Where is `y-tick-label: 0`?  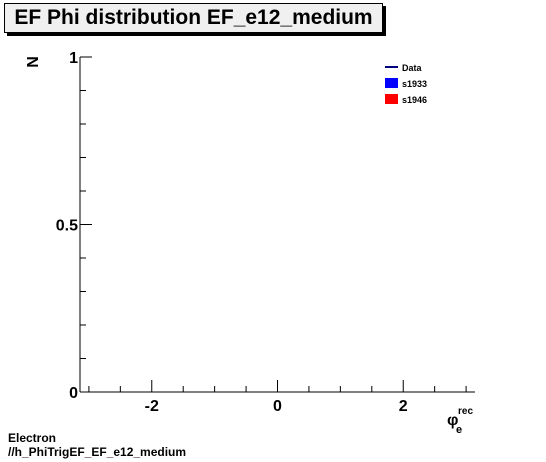
y-tick-label: 0 is located at coordinates (73, 393).